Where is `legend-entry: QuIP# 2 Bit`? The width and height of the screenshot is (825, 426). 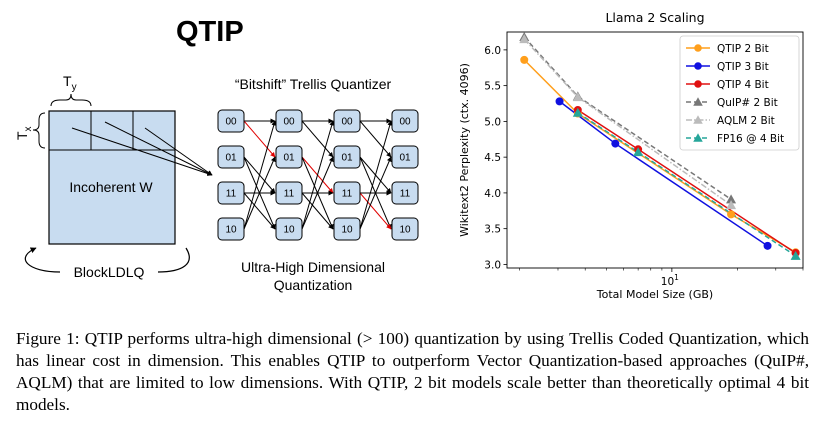
legend-entry: QuIP# 2 Bit is located at coordinates (747, 103).